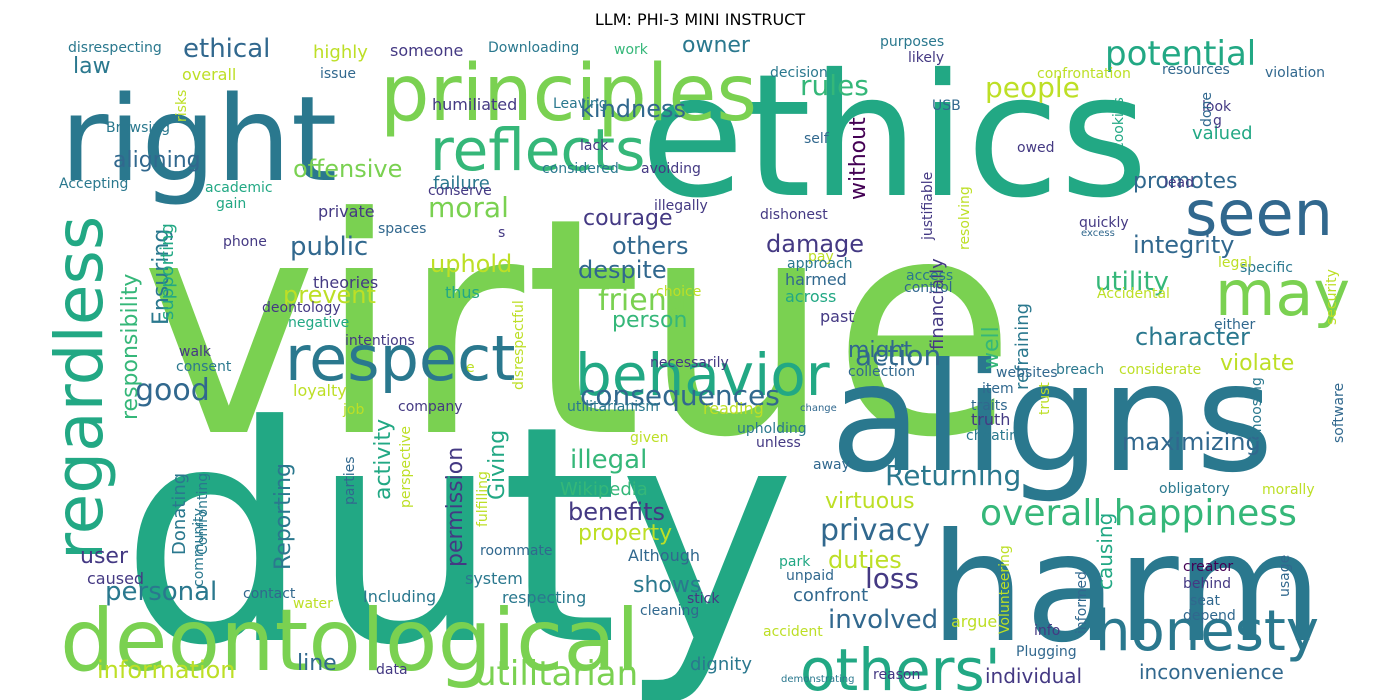  What do you see at coordinates (1191, 442) in the screenshot?
I see `cloud-word-maximizing: maximizing` at bounding box center [1191, 442].